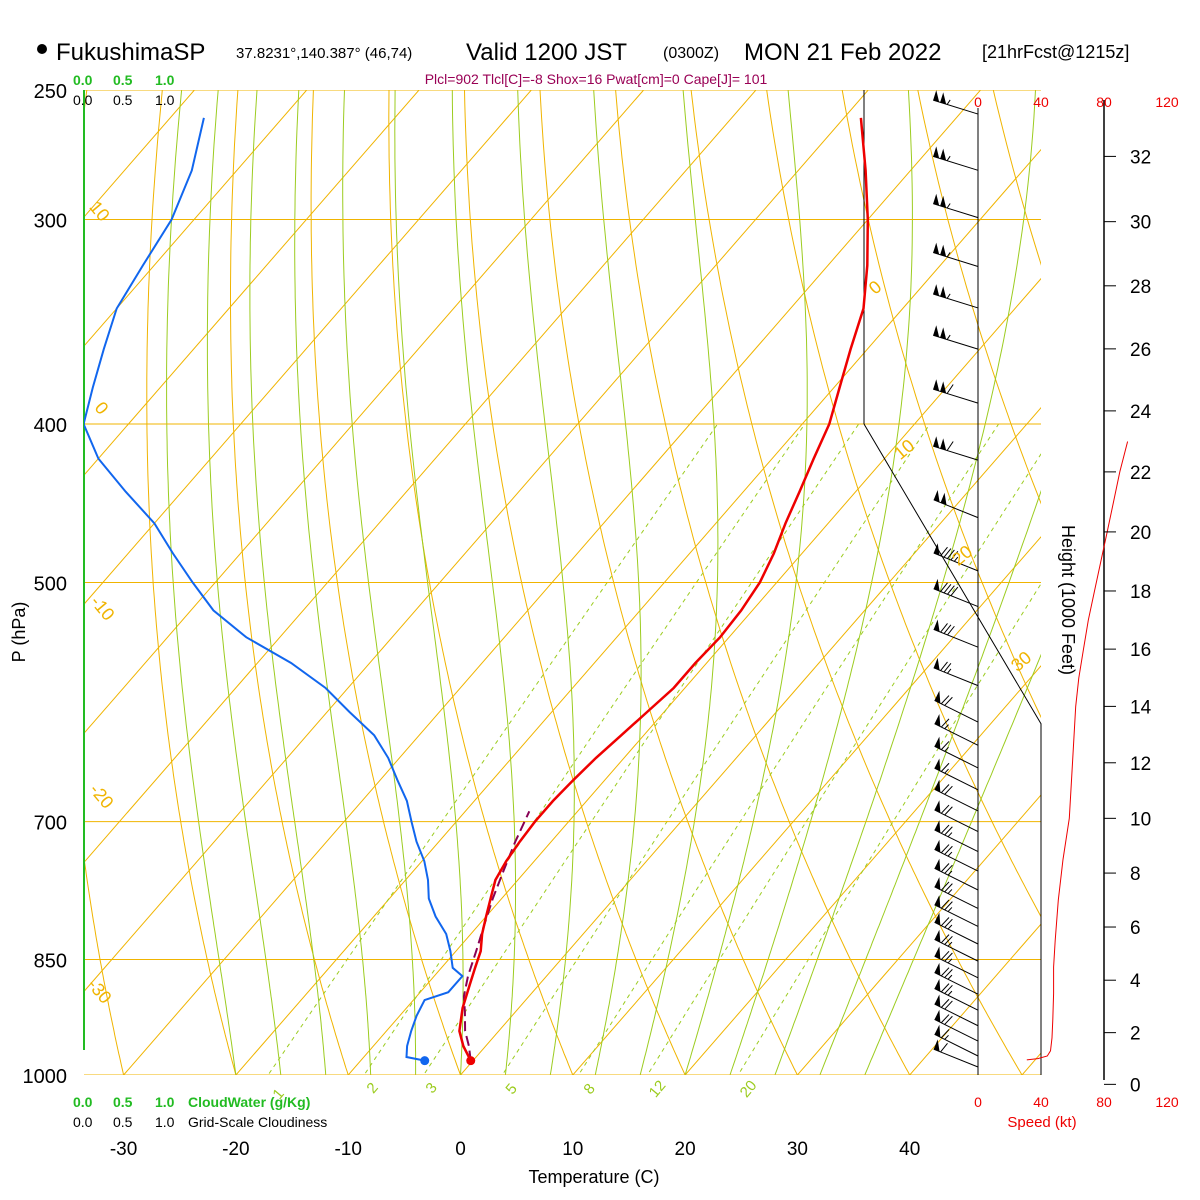 This screenshot has height=1200, width=1200. Describe the element at coordinates (1140, 533) in the screenshot. I see `height-tick-label: 20` at that location.